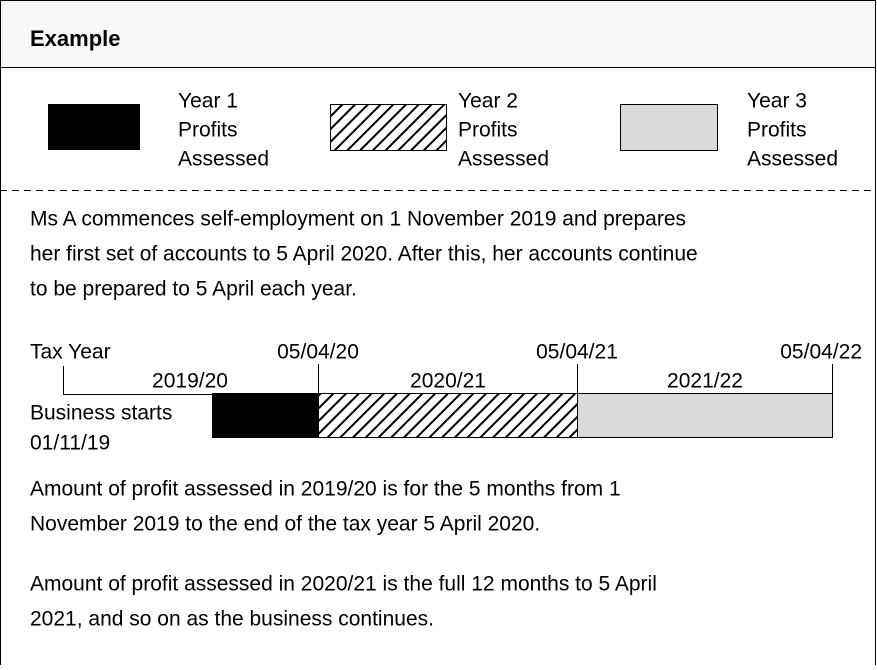  What do you see at coordinates (70, 352) in the screenshot?
I see `timeline-label: Tax Year` at bounding box center [70, 352].